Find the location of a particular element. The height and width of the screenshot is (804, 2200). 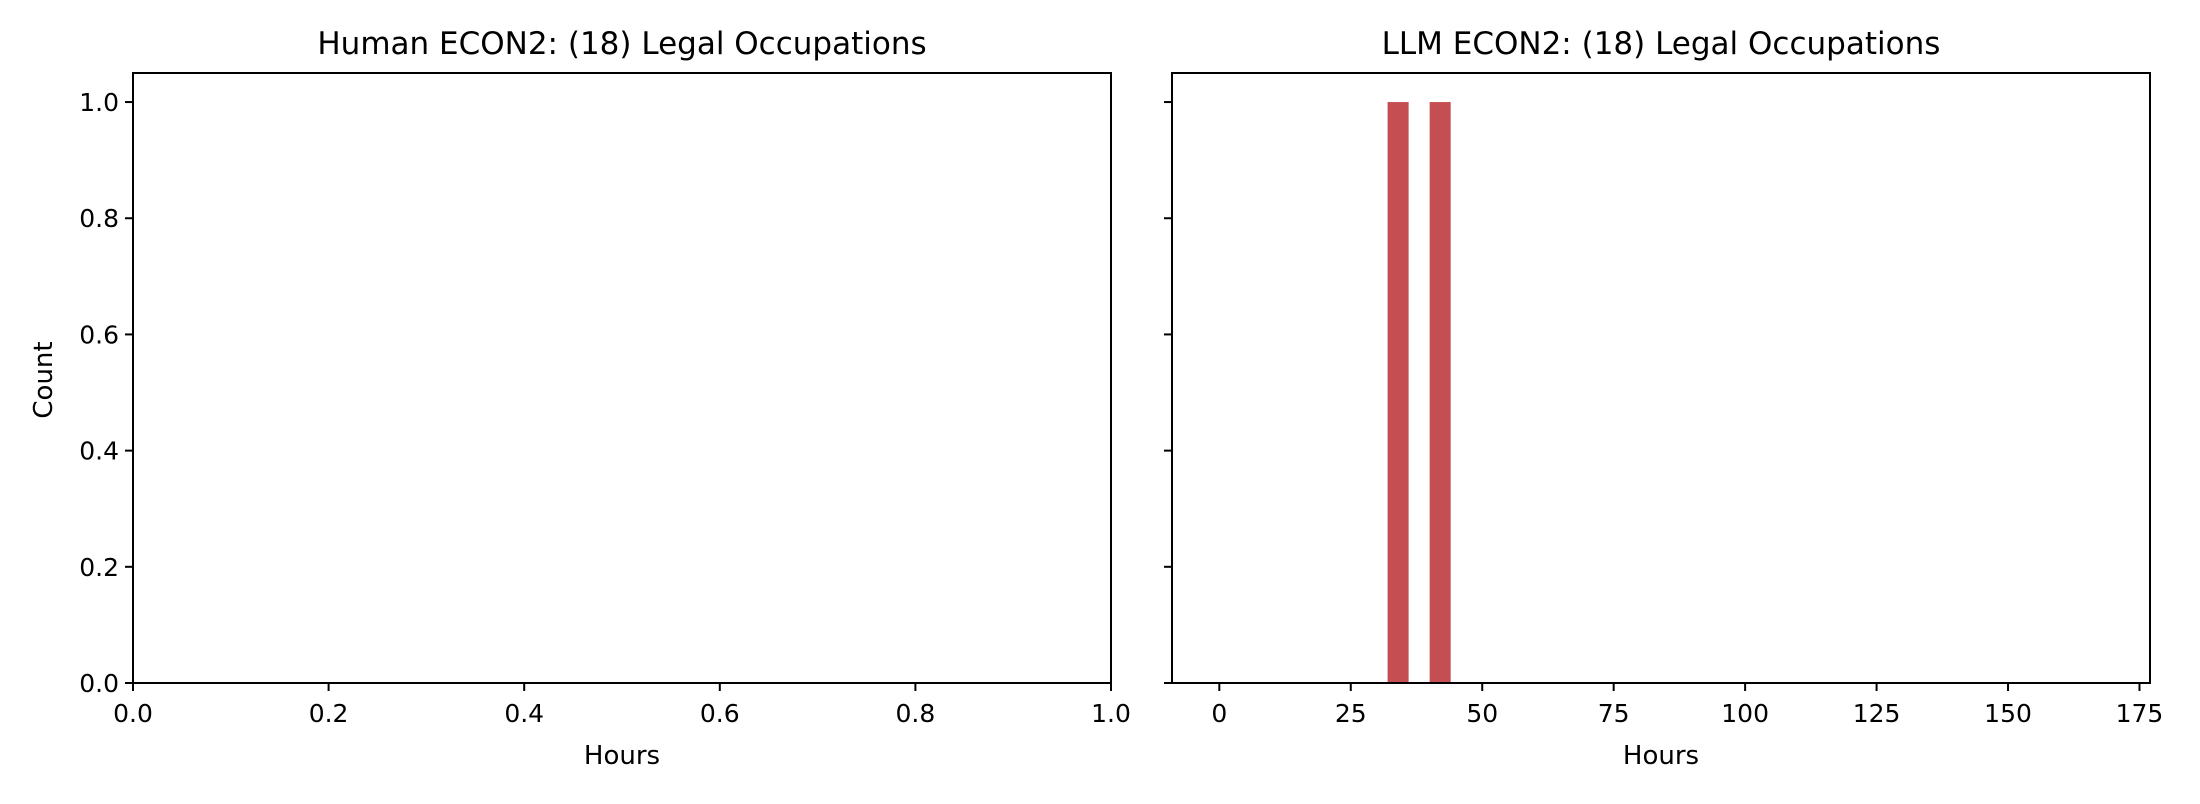

y-tick-label: 0.0 is located at coordinates (99, 683).